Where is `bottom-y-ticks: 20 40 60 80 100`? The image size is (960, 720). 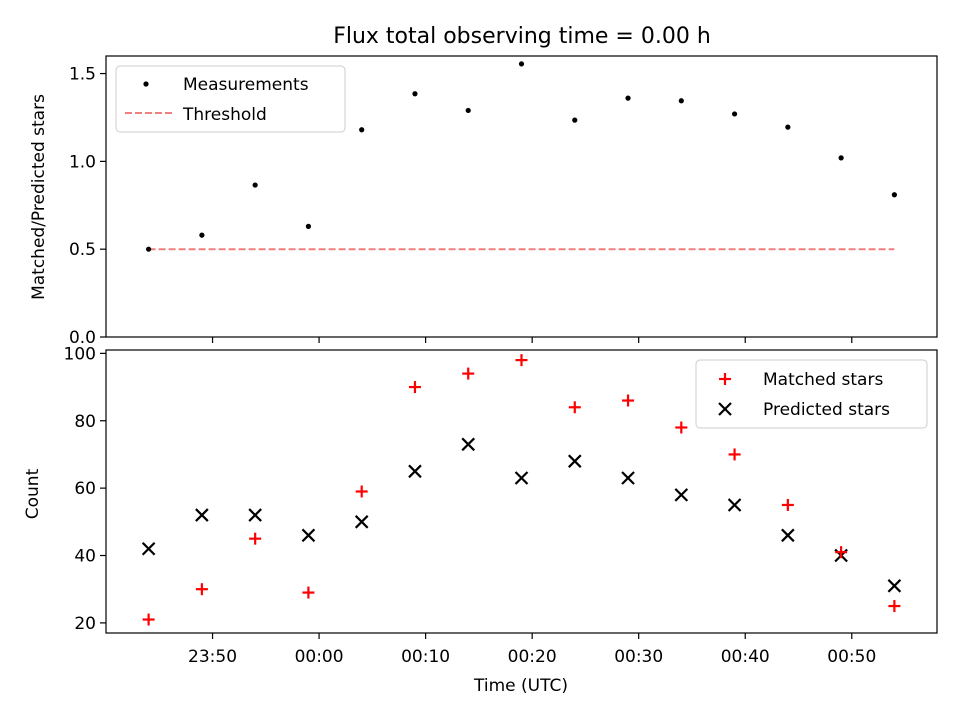
bottom-y-ticks: 20 40 60 80 100 is located at coordinates (85, 489).